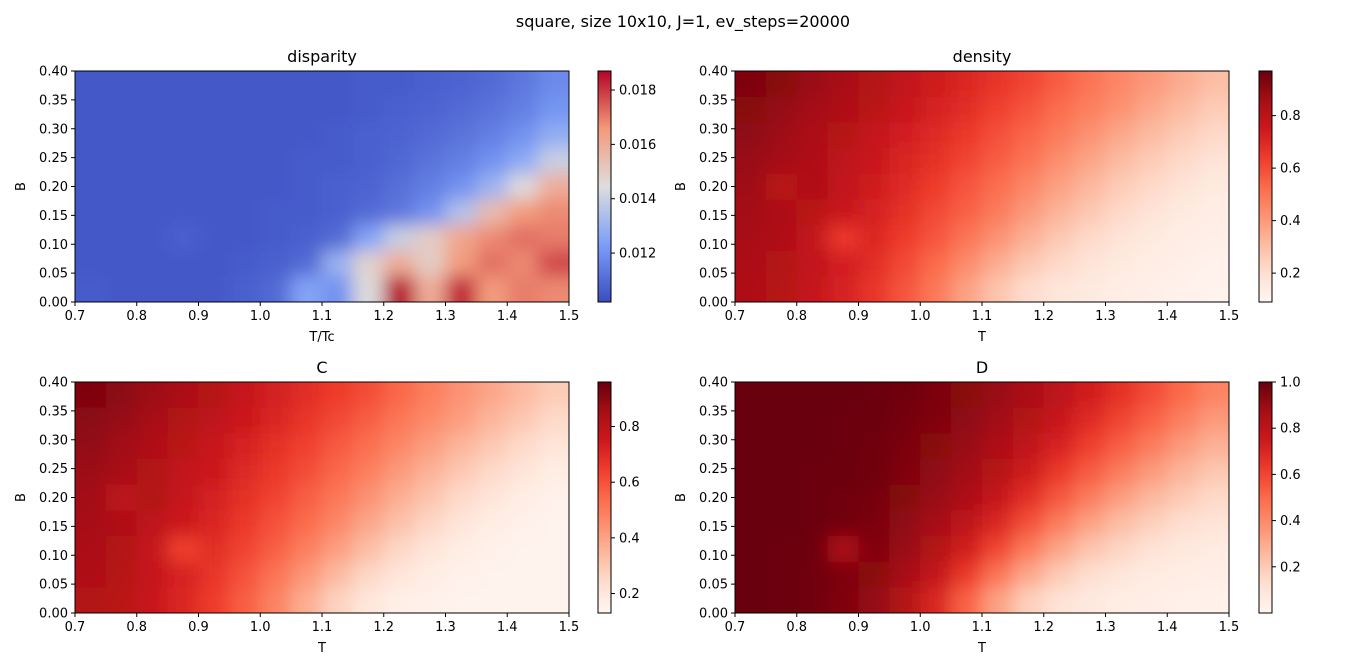 This screenshot has width=1366, height=671. What do you see at coordinates (53, 556) in the screenshot?
I see `y-tick-label: 0.10` at bounding box center [53, 556].